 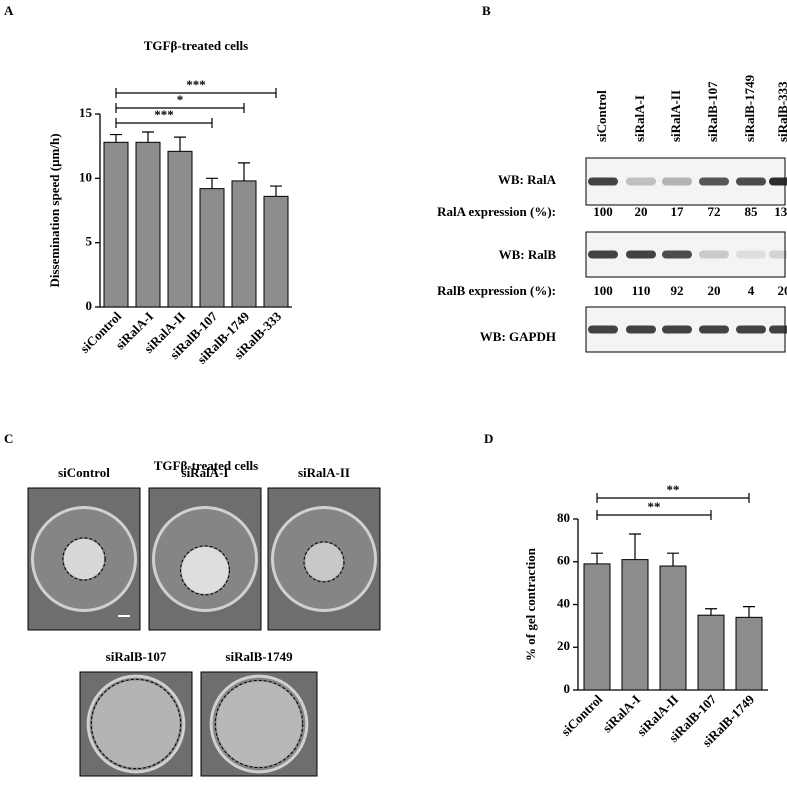 What do you see at coordinates (496, 290) in the screenshot?
I see `quant-label: RalB expression (%):` at bounding box center [496, 290].